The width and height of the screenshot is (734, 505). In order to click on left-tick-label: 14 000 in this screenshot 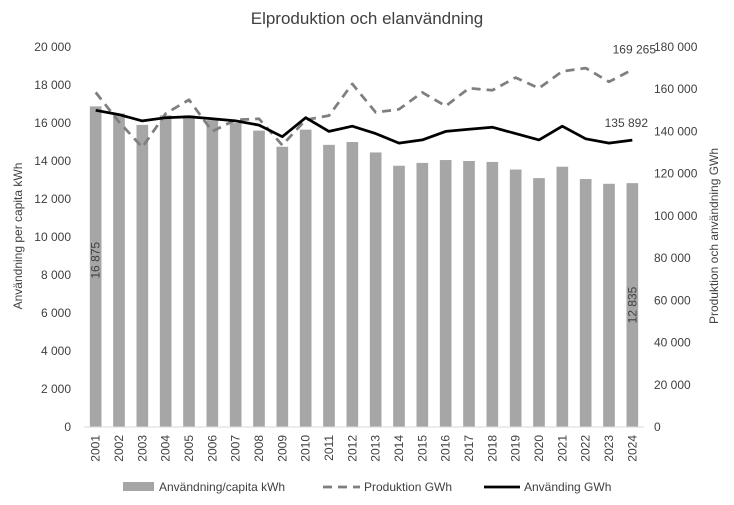, I will do `click(52, 161)`.